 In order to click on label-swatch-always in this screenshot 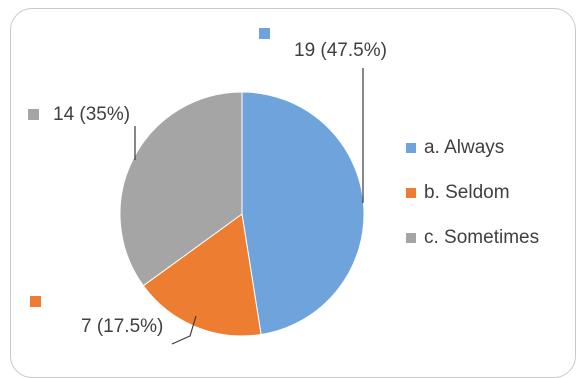, I will do `click(264, 33)`.